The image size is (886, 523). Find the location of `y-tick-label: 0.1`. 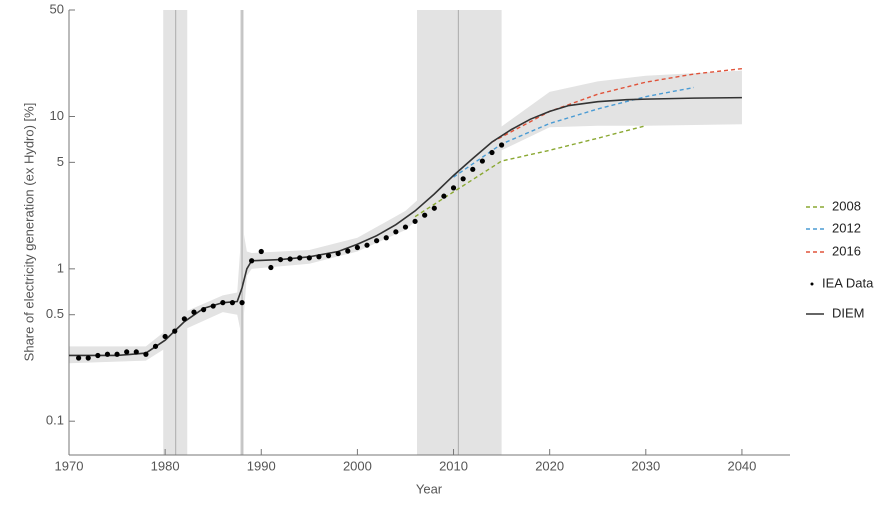

y-tick-label: 0.1 is located at coordinates (55, 420).